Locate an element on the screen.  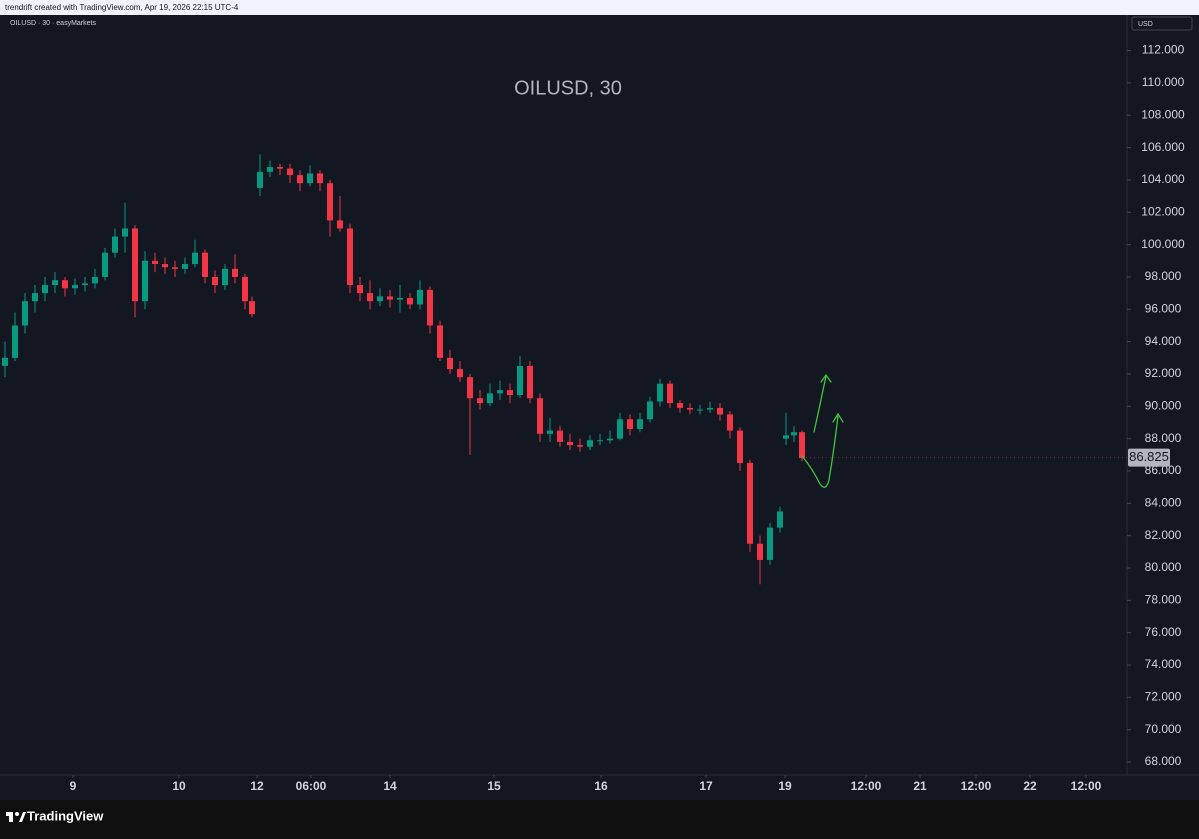
x-tick-label: 14 is located at coordinates (390, 786).